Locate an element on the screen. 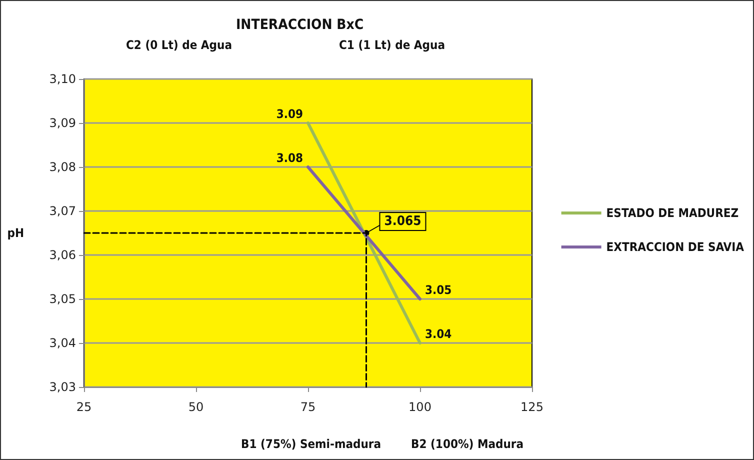 This screenshot has height=460, width=754. y-tick-label: 3,04 is located at coordinates (62, 343).